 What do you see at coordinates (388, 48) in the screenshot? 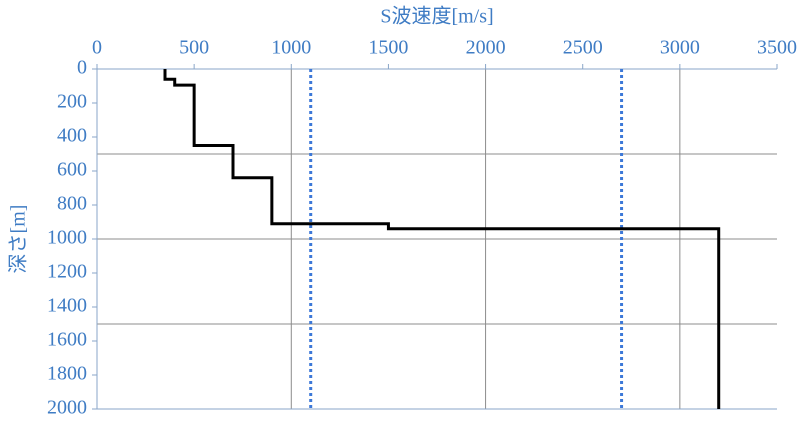
I see `x-tick-label: 1500` at bounding box center [388, 48].